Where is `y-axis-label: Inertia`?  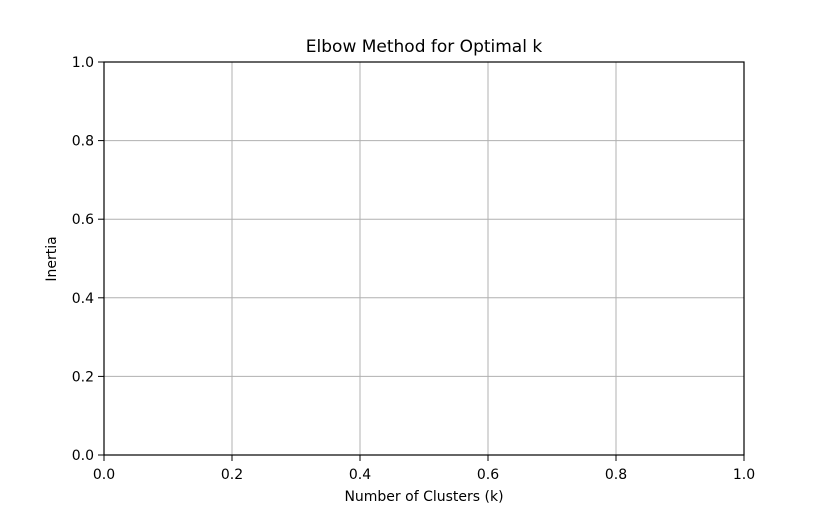 y-axis-label: Inertia is located at coordinates (52, 258).